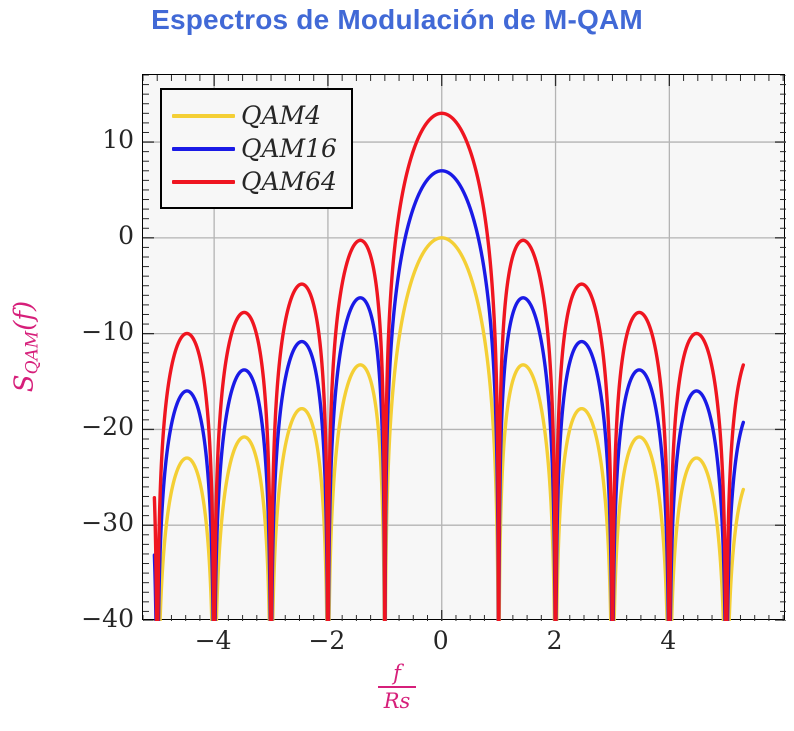 This screenshot has height=731, width=794. I want to click on page-title: Espectros de Modulación de M-QAM, so click(397, 19).